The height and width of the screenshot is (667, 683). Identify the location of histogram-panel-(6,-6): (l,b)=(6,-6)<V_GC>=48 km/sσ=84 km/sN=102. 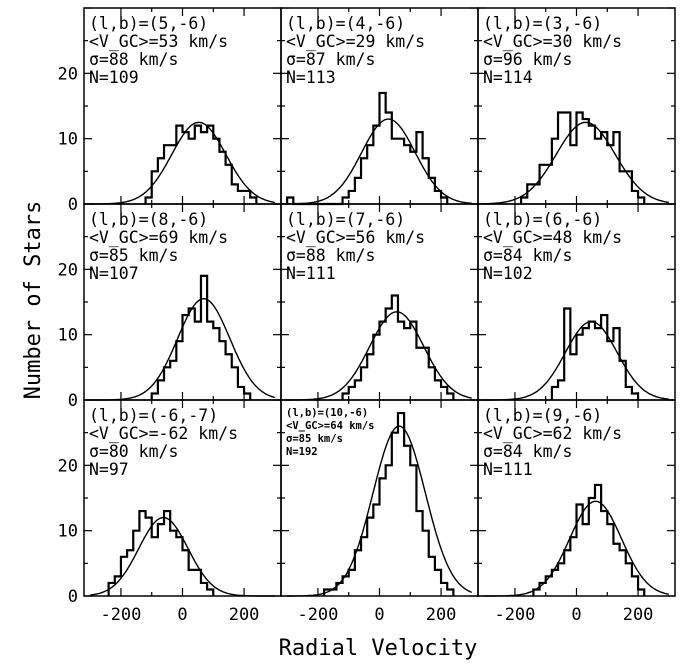
(576, 302).